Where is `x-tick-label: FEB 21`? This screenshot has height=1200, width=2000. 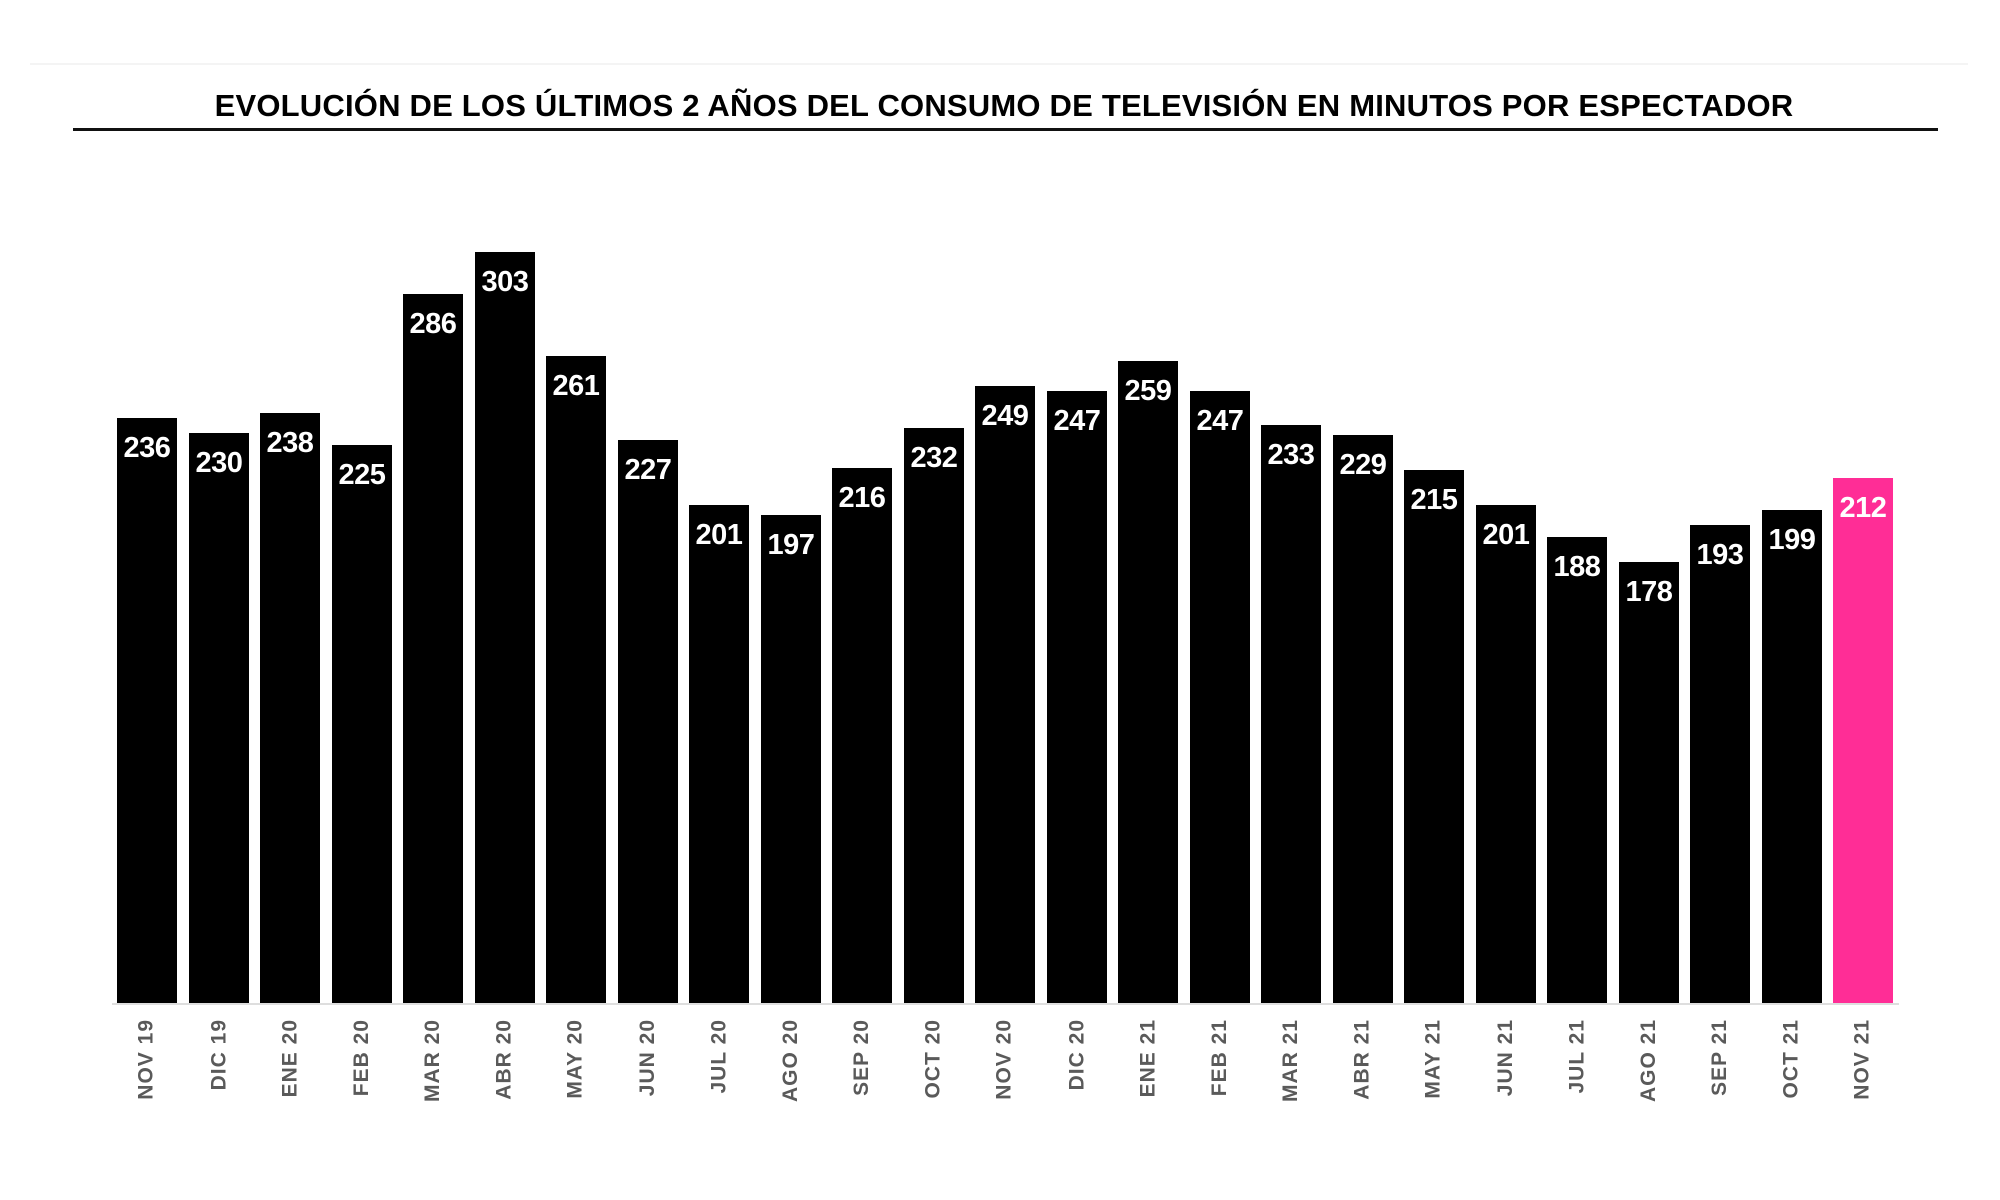
x-tick-label: FEB 21 is located at coordinates (1219, 1058).